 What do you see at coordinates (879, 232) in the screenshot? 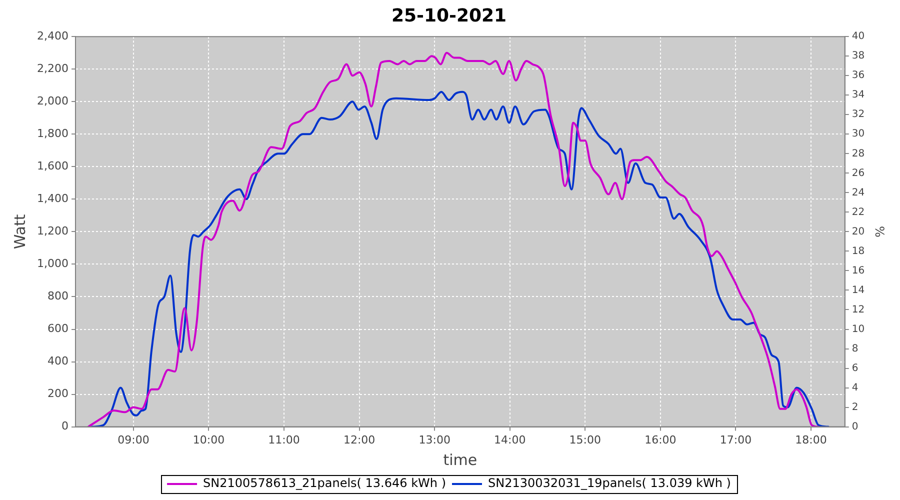
I see `y2-axis-title: %` at bounding box center [879, 232].